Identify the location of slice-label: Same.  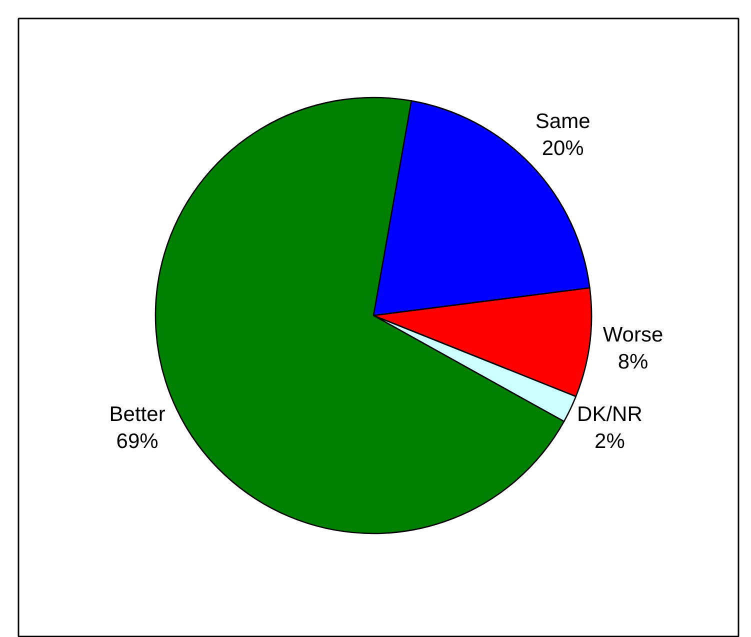
(562, 121).